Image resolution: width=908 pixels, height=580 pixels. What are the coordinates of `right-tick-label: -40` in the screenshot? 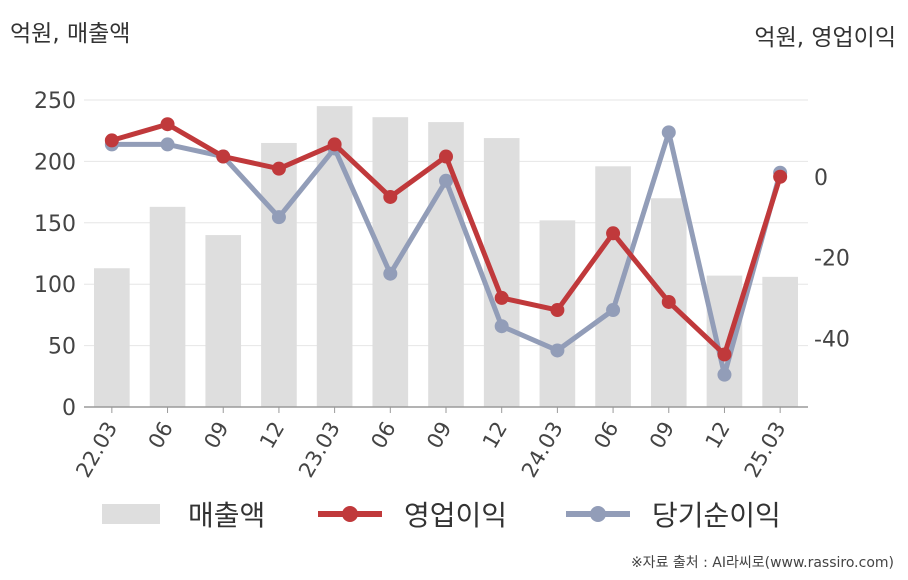 It's located at (832, 339).